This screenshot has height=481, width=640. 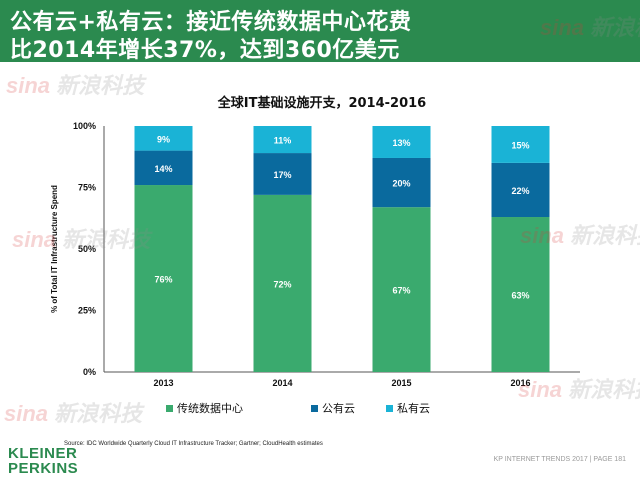 I want to click on y-tick-label: 75%, so click(x=87, y=188).